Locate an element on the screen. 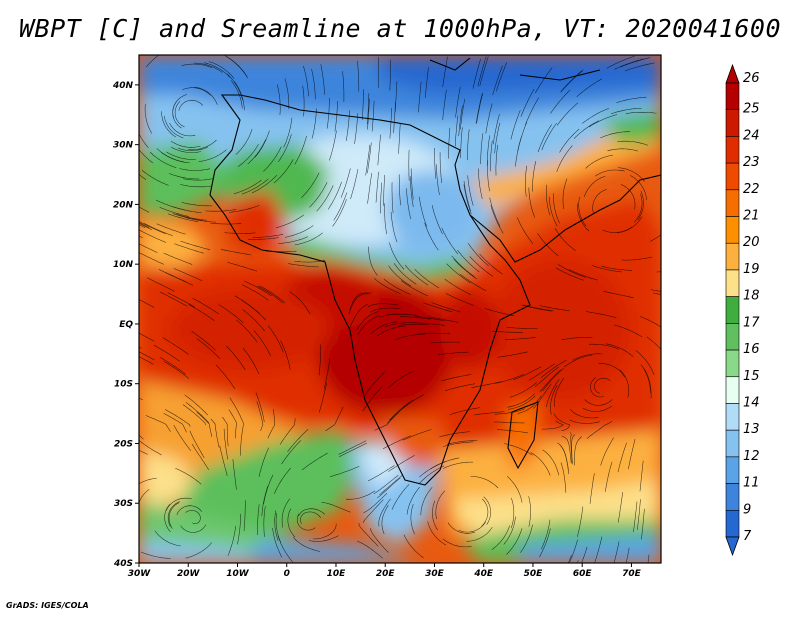  x-tick-label: 0 is located at coordinates (287, 574).